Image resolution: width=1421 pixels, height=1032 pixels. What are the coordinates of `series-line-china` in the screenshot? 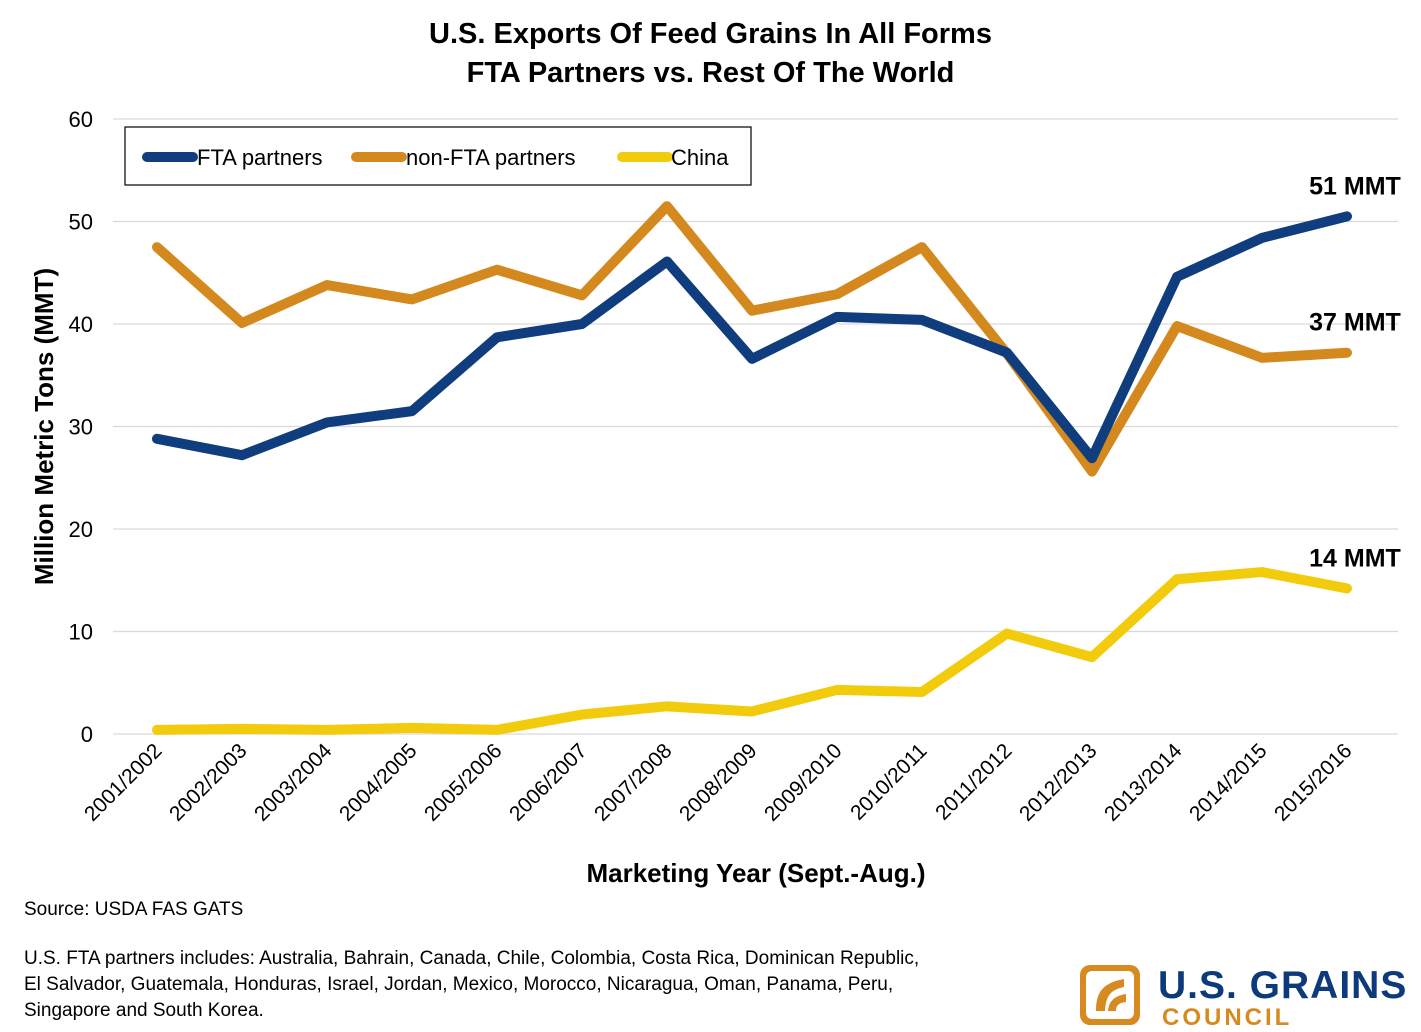 It's located at (752, 651).